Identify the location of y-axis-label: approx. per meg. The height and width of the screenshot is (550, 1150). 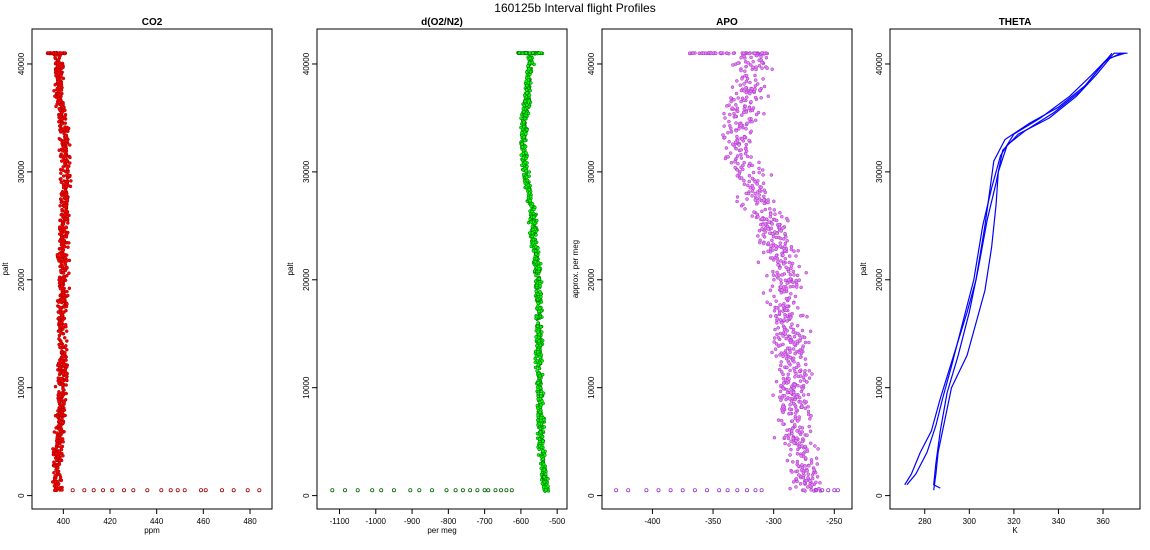
(575, 269).